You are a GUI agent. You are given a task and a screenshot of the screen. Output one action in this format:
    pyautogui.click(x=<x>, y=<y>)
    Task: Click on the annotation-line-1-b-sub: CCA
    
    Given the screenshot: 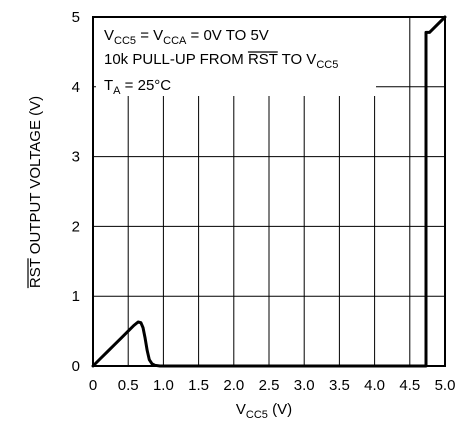 What is the action you would take?
    pyautogui.click(x=175, y=41)
    